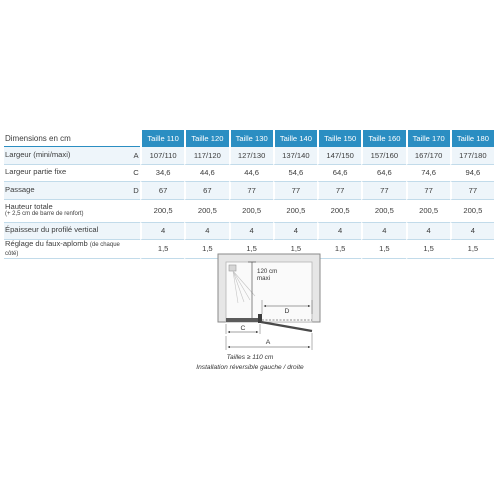  What do you see at coordinates (339, 138) in the screenshot?
I see `size-header: Taille 150` at bounding box center [339, 138].